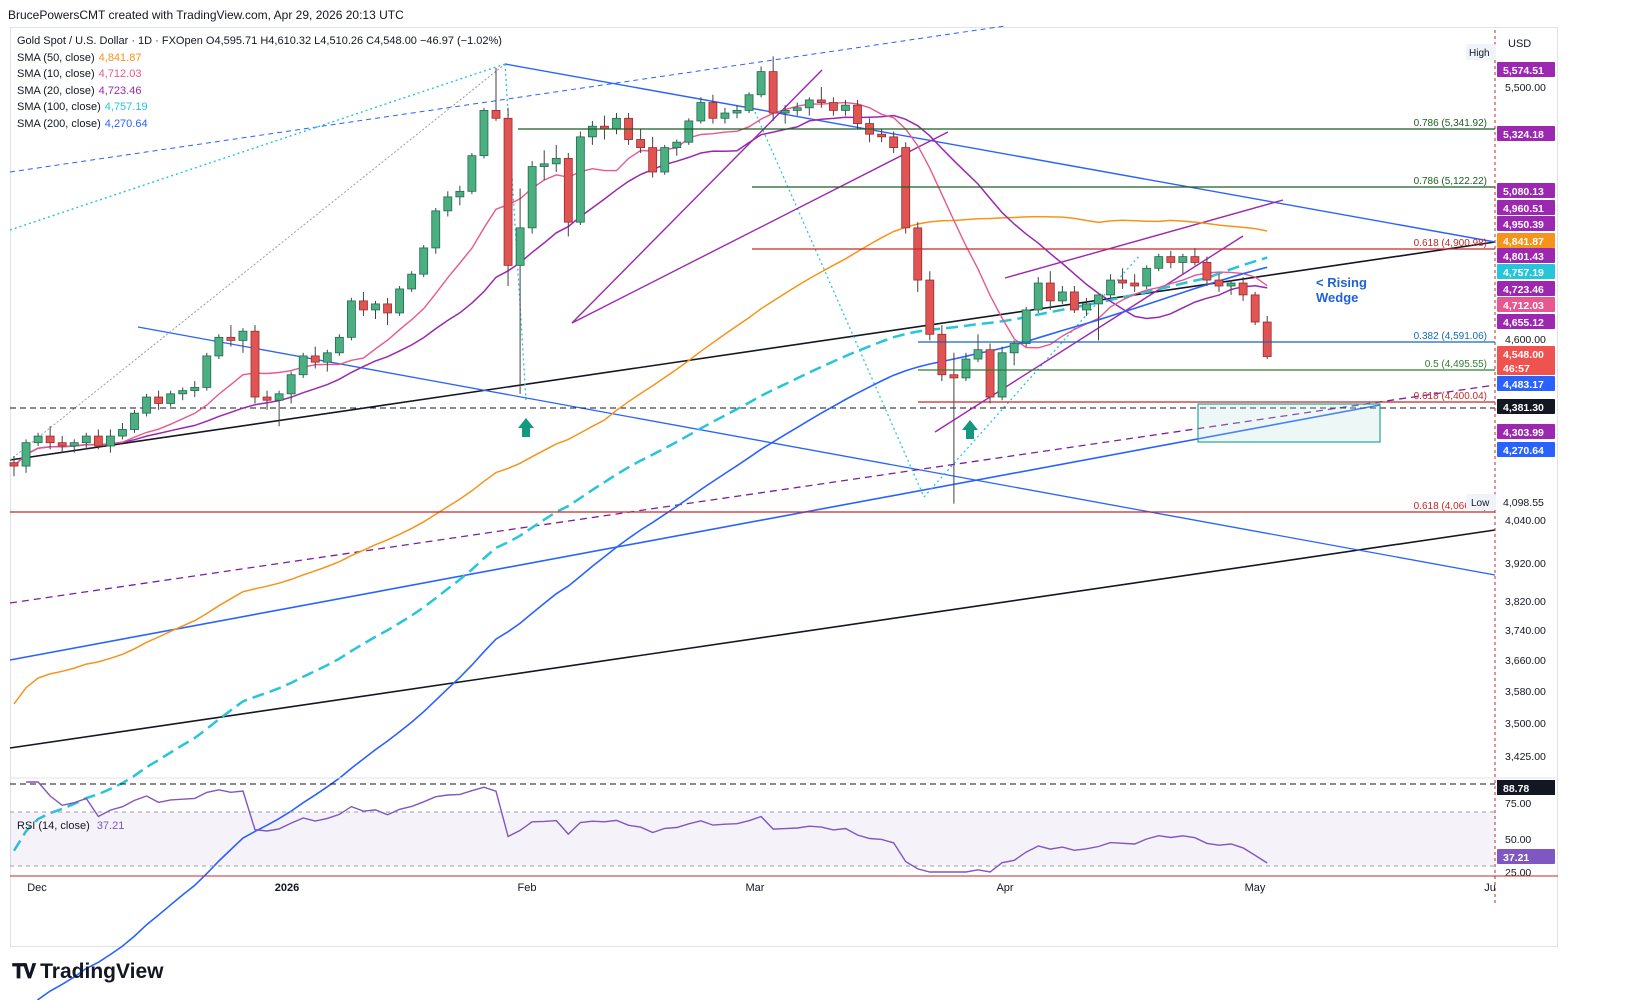 This screenshot has width=1634, height=1000. I want to click on trendline-blue-top, so click(1000, 153).